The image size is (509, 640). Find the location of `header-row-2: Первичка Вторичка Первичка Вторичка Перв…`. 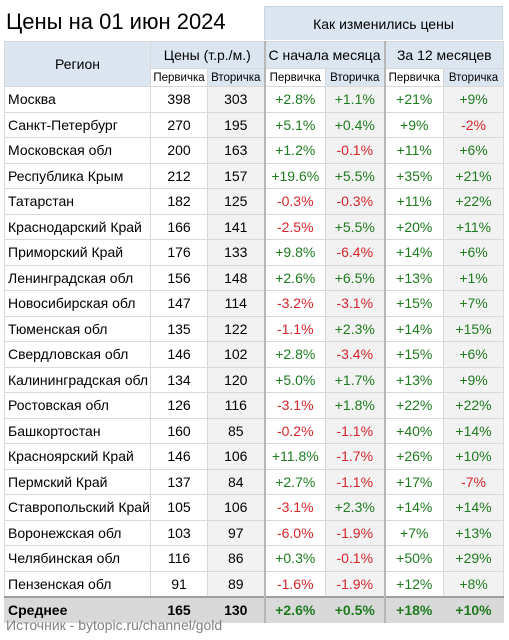

header-row-2: Первичка Вторичка Первичка Вторичка Перв… is located at coordinates (255, 77).